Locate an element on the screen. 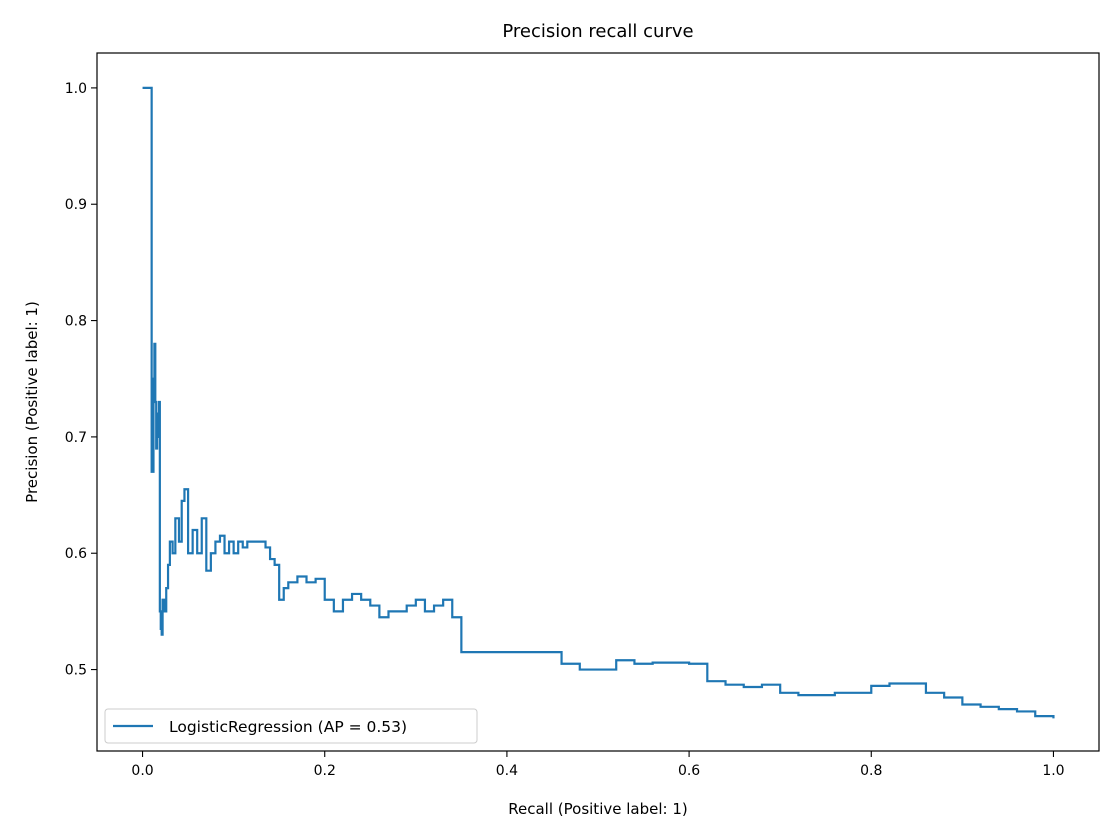 The height and width of the screenshot is (840, 1120). x-tick-label: 1.0 is located at coordinates (1053, 771).